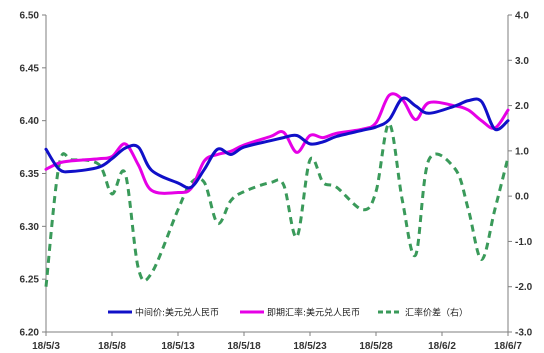 The width and height of the screenshot is (544, 353). What do you see at coordinates (30, 280) in the screenshot?
I see `left-tick-label: 6.25` at bounding box center [30, 280].